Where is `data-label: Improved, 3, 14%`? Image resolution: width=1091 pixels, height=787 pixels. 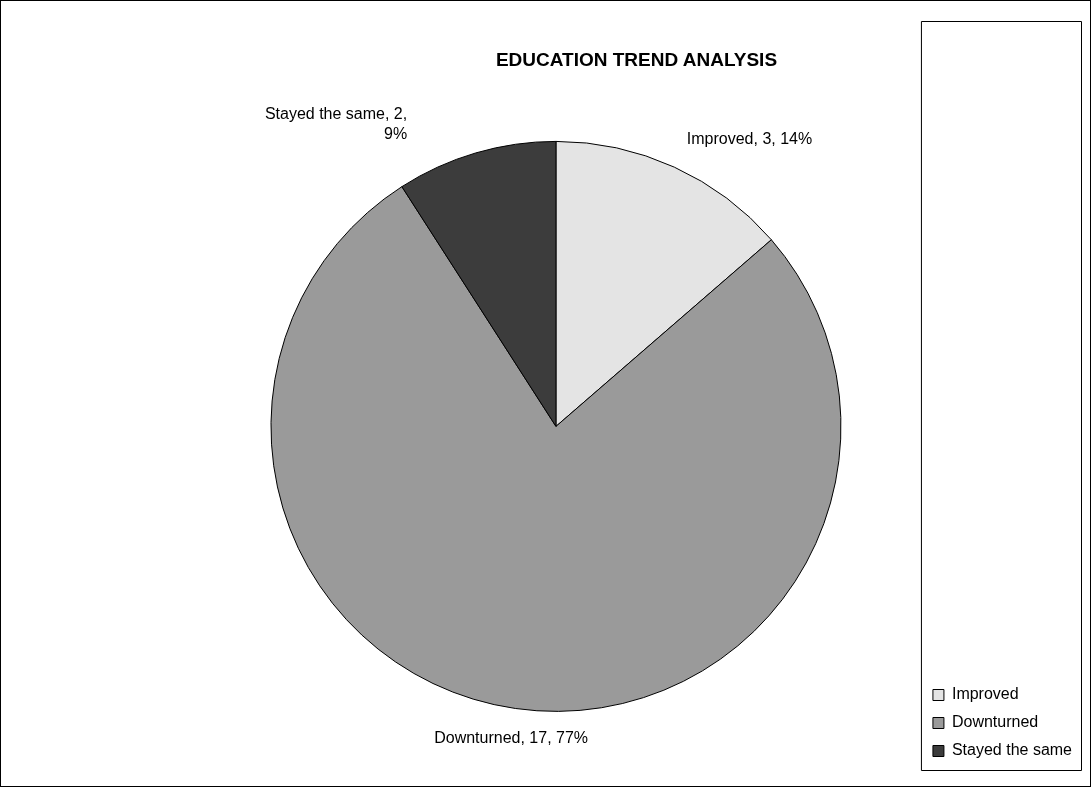 data-label: Improved, 3, 14% is located at coordinates (749, 139).